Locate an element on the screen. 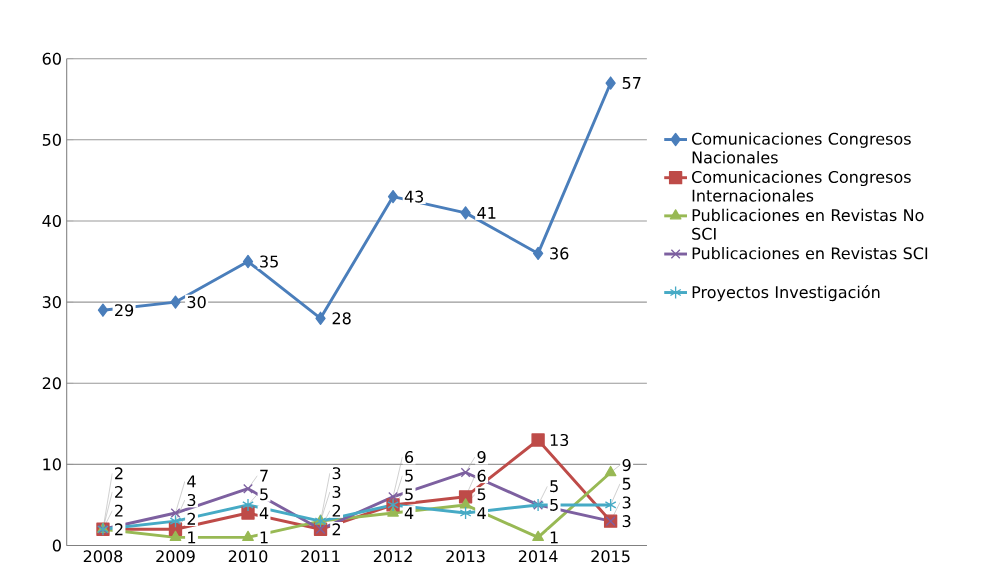  data-label: 30 is located at coordinates (196, 302).